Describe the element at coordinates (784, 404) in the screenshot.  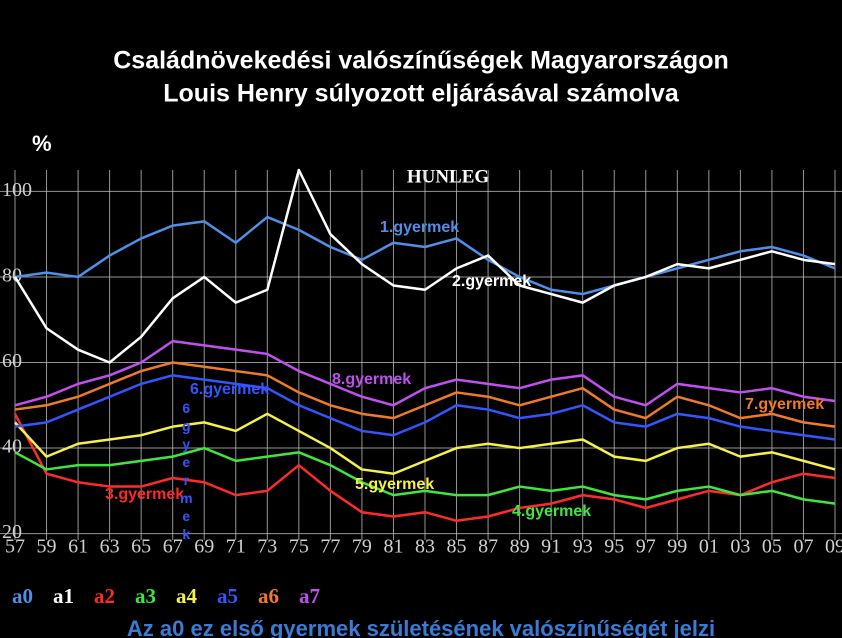
I see `series-annotation: 7.gyermek` at that location.